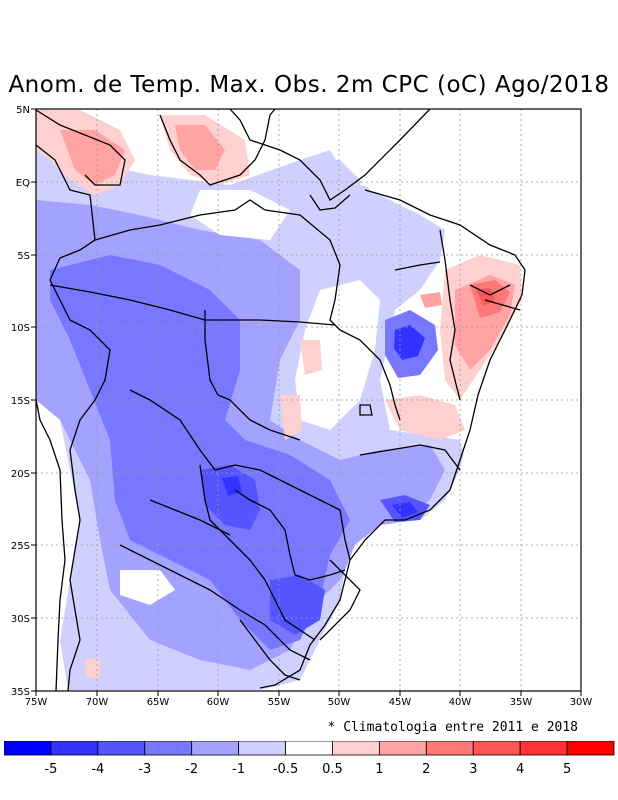  I want to click on legend-label: -2, so click(191, 769).